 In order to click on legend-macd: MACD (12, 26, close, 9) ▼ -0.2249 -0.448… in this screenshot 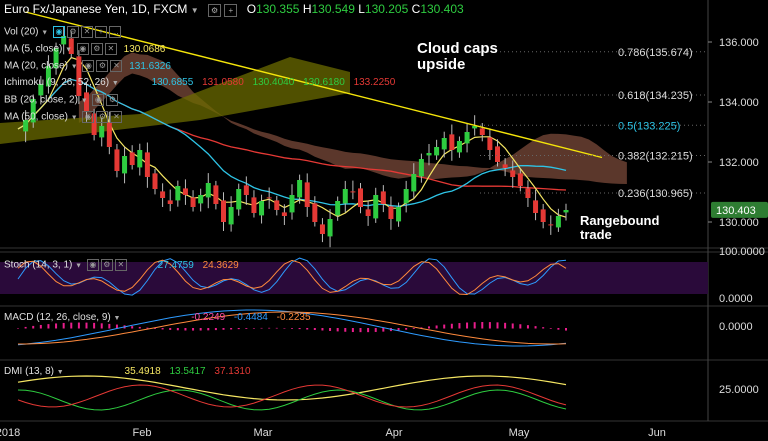, I will do `click(157, 317)`.